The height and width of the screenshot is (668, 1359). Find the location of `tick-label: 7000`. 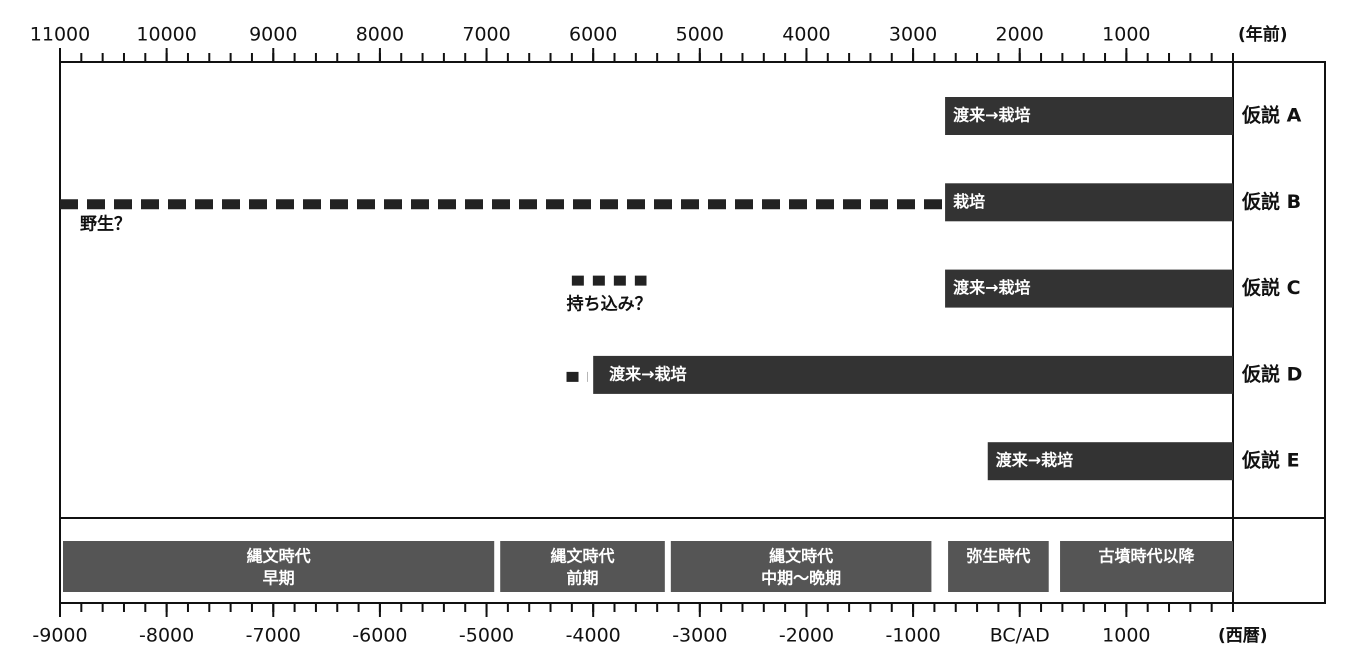

tick-label: 7000 is located at coordinates (486, 35).